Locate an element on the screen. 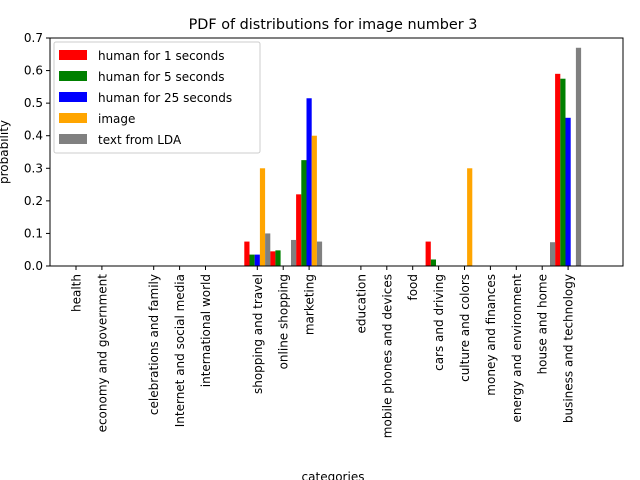 This screenshot has width=640, height=480. y-tick-label: 0.3 is located at coordinates (33, 168).